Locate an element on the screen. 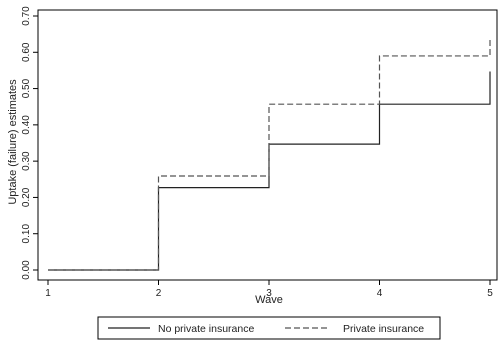  y-tick-label: 0.20 is located at coordinates (26, 197).